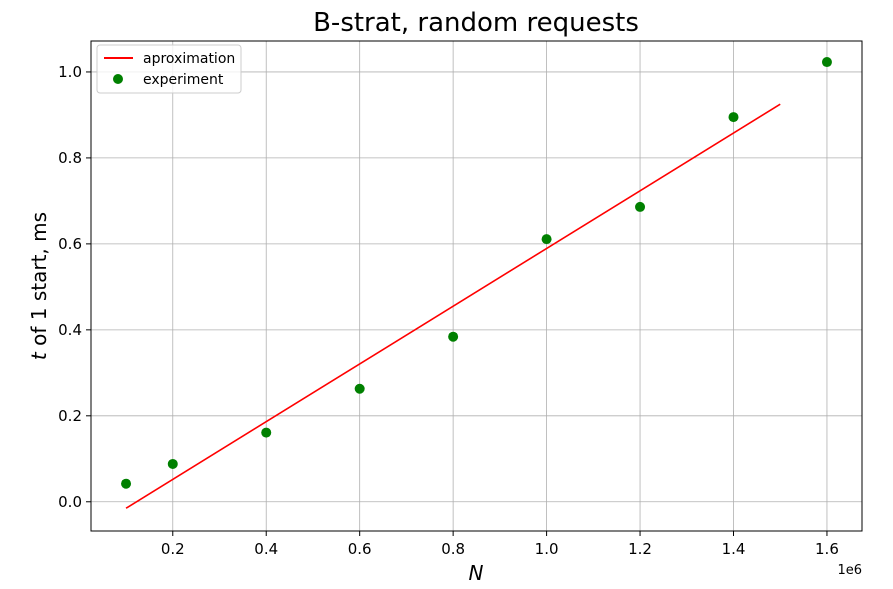 The height and width of the screenshot is (589, 893). Describe the element at coordinates (39, 282) in the screenshot. I see `y-axis-label-text: of 1 start, ms` at that location.